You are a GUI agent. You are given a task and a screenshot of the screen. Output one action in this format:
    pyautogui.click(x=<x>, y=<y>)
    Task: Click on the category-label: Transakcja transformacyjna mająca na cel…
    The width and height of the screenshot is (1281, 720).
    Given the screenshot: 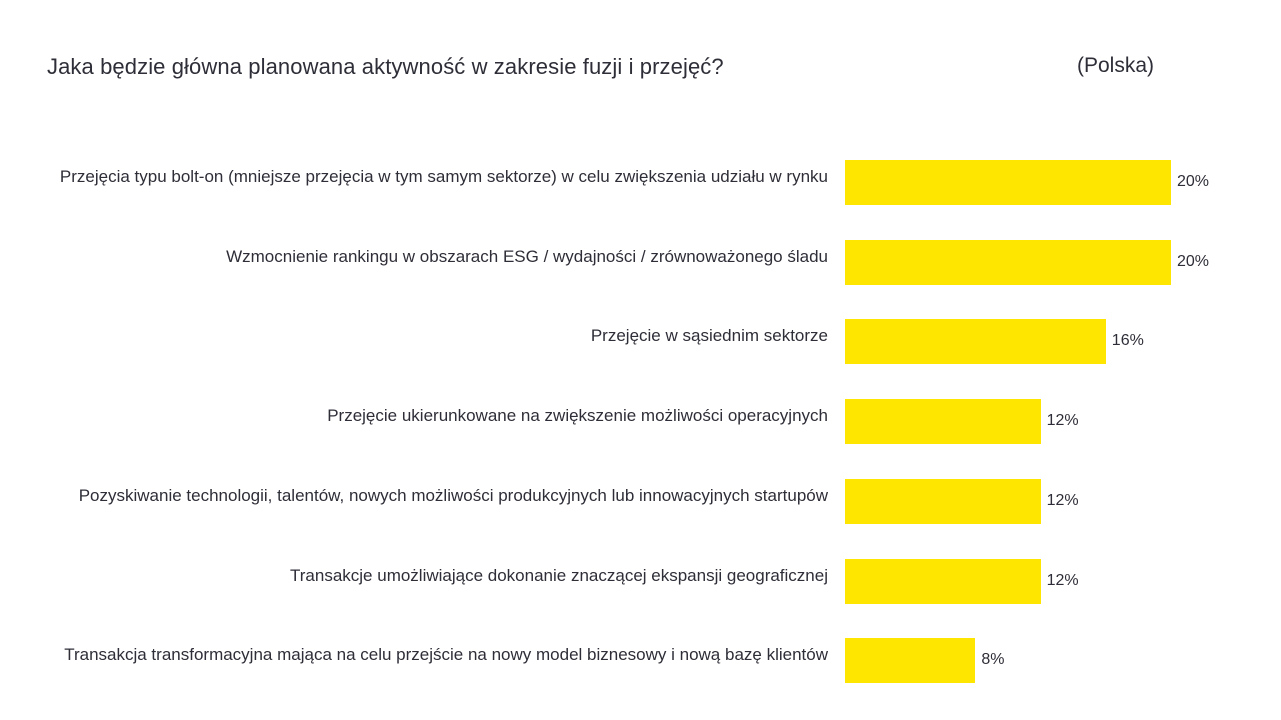 What is the action you would take?
    pyautogui.click(x=446, y=655)
    